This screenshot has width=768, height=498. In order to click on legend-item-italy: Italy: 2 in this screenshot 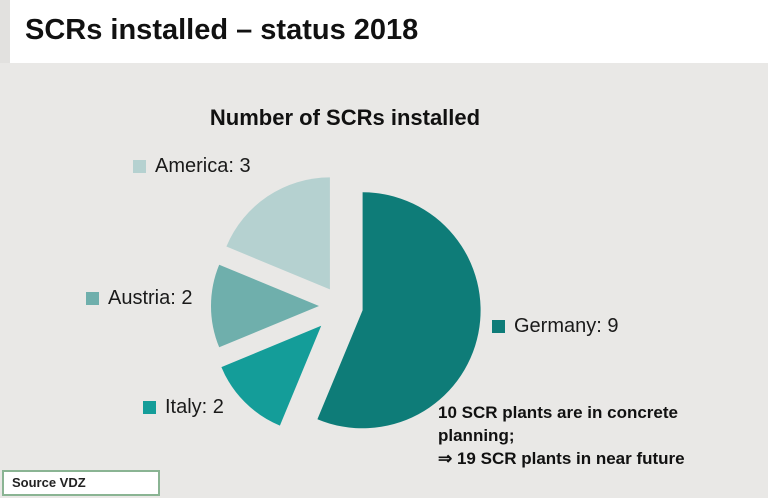, I will do `click(183, 407)`.